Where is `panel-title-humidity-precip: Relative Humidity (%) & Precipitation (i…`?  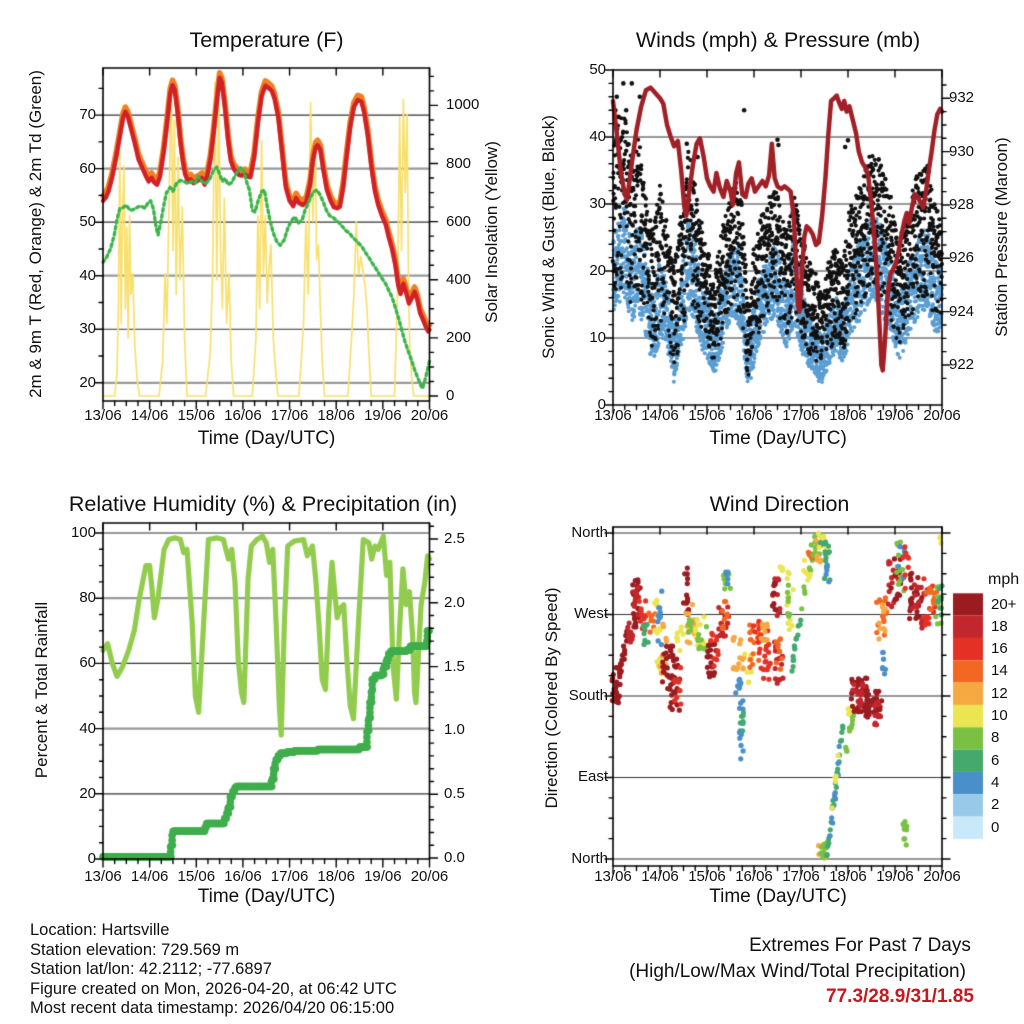
panel-title-humidity-precip: Relative Humidity (%) & Precipitation (i… is located at coordinates (263, 504).